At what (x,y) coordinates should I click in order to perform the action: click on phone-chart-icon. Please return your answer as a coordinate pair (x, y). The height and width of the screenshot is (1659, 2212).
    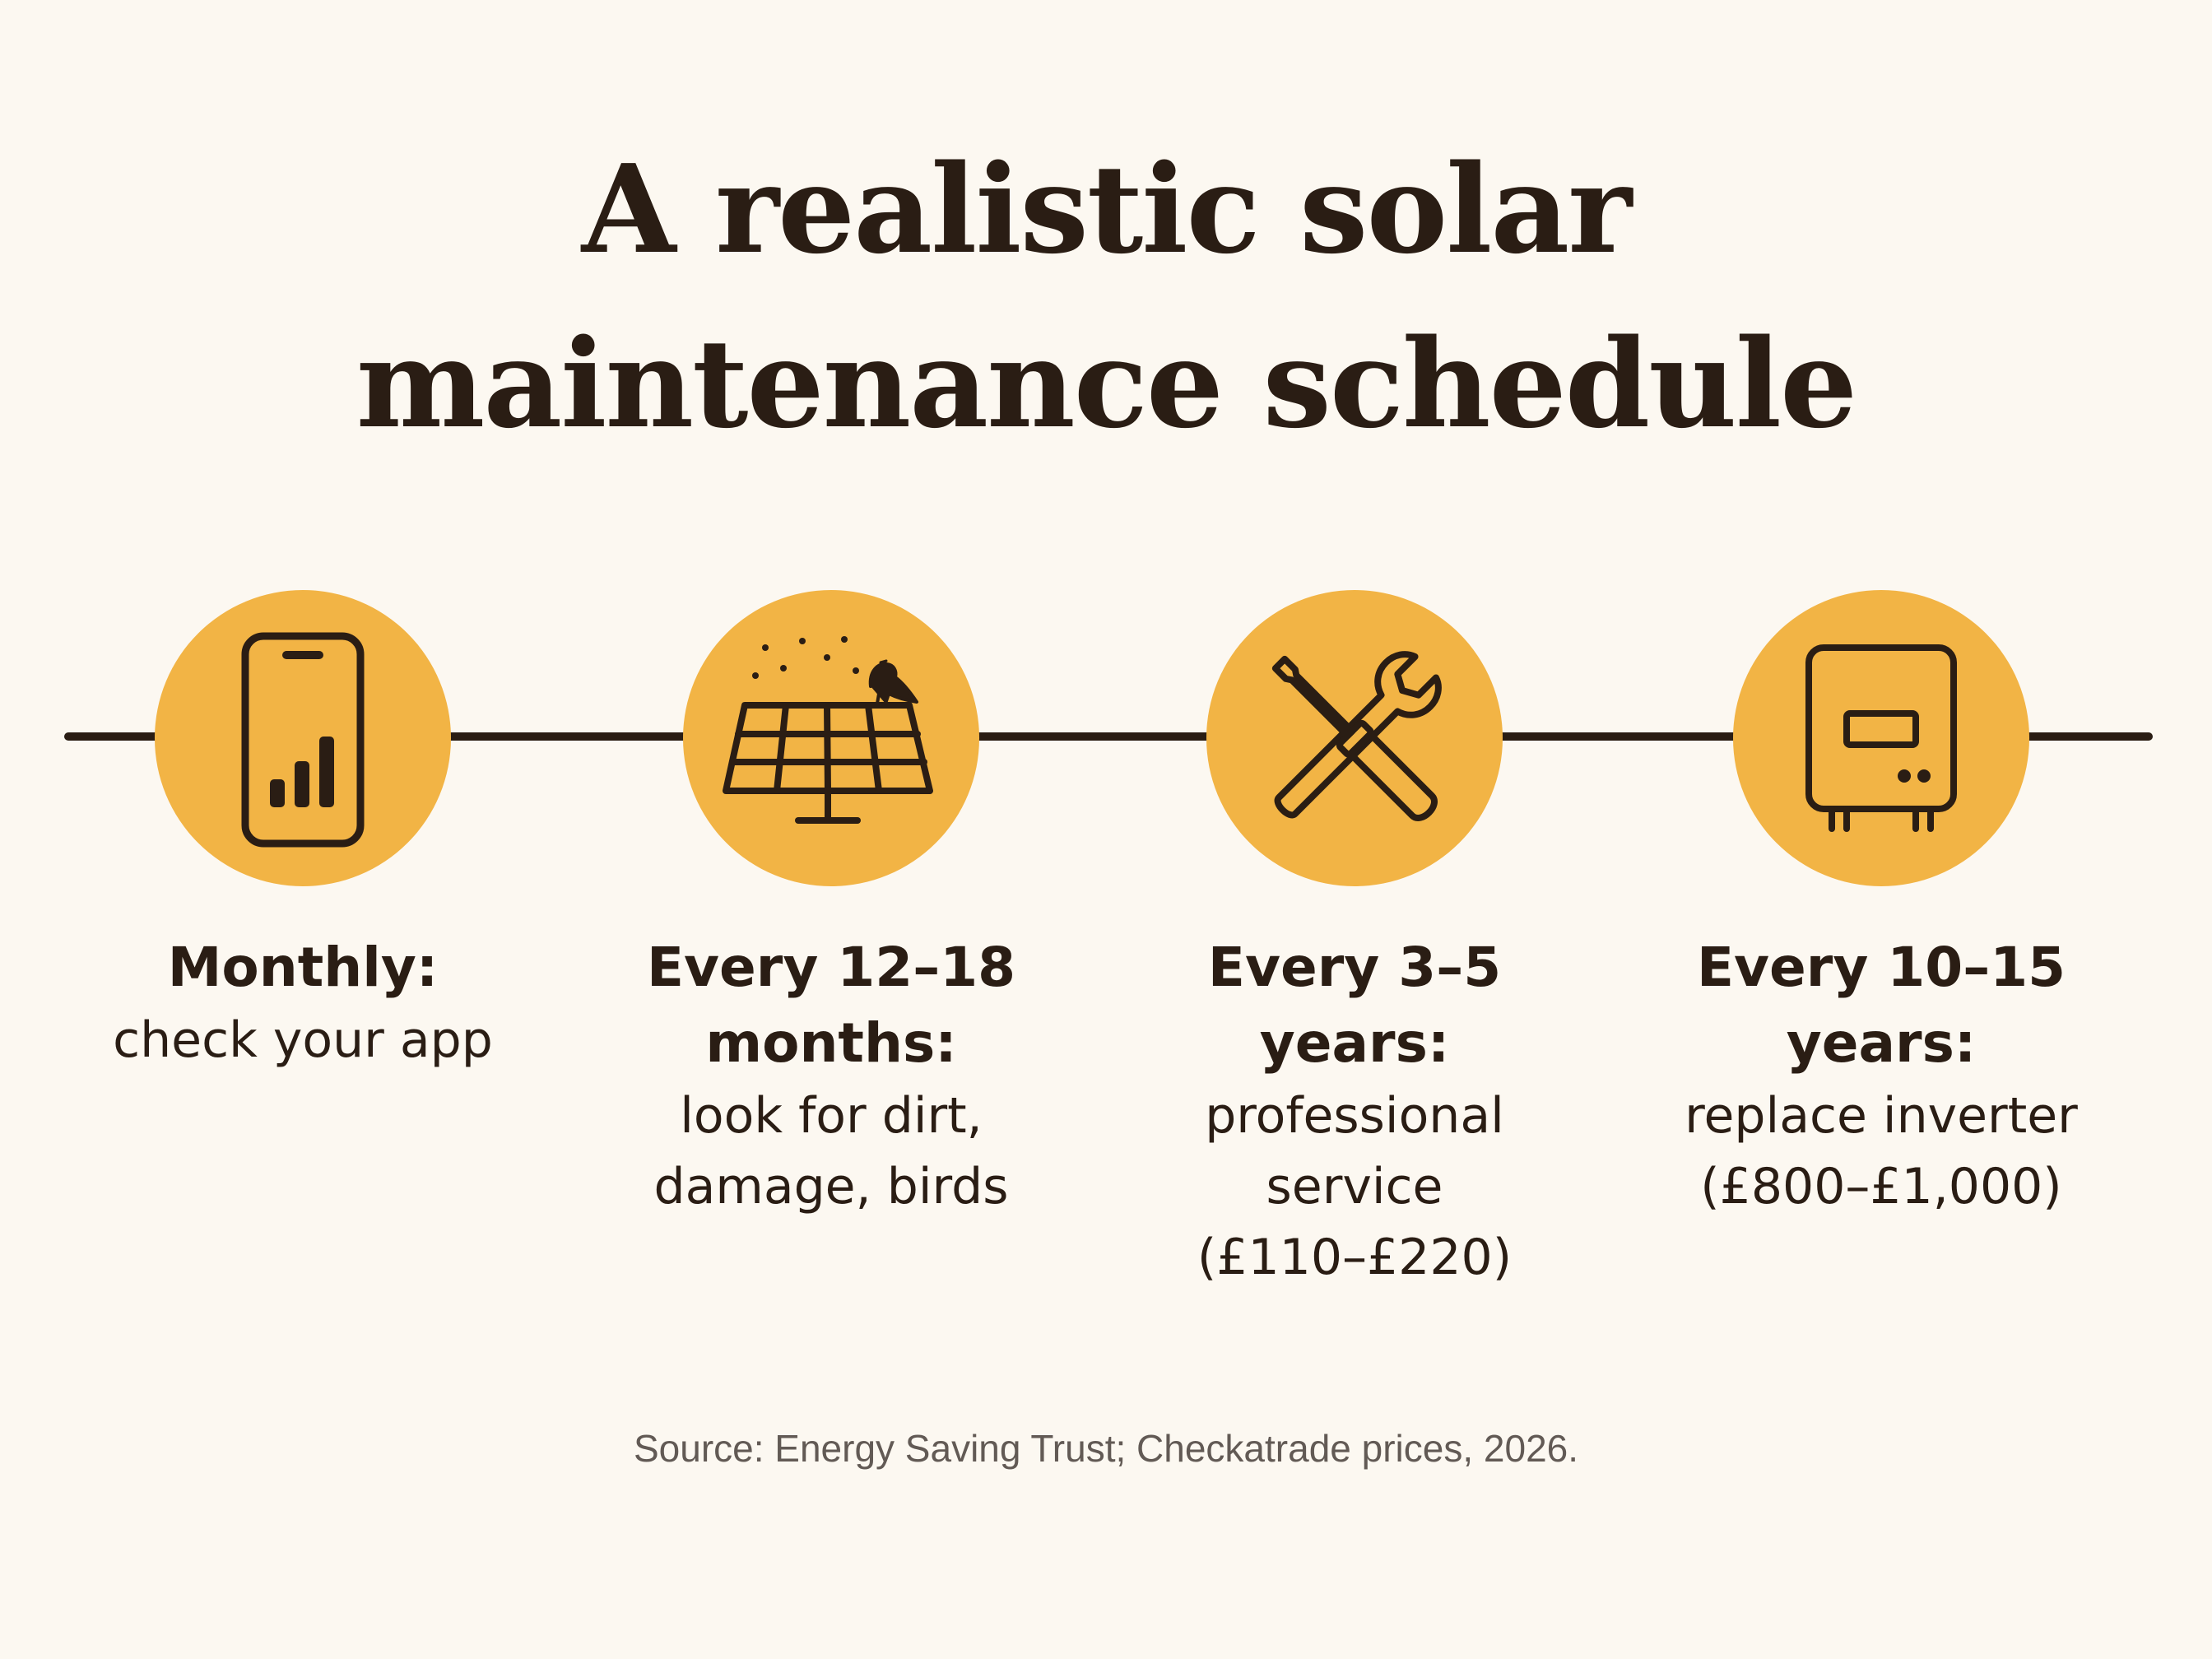
    Looking at the image, I should click on (303, 740).